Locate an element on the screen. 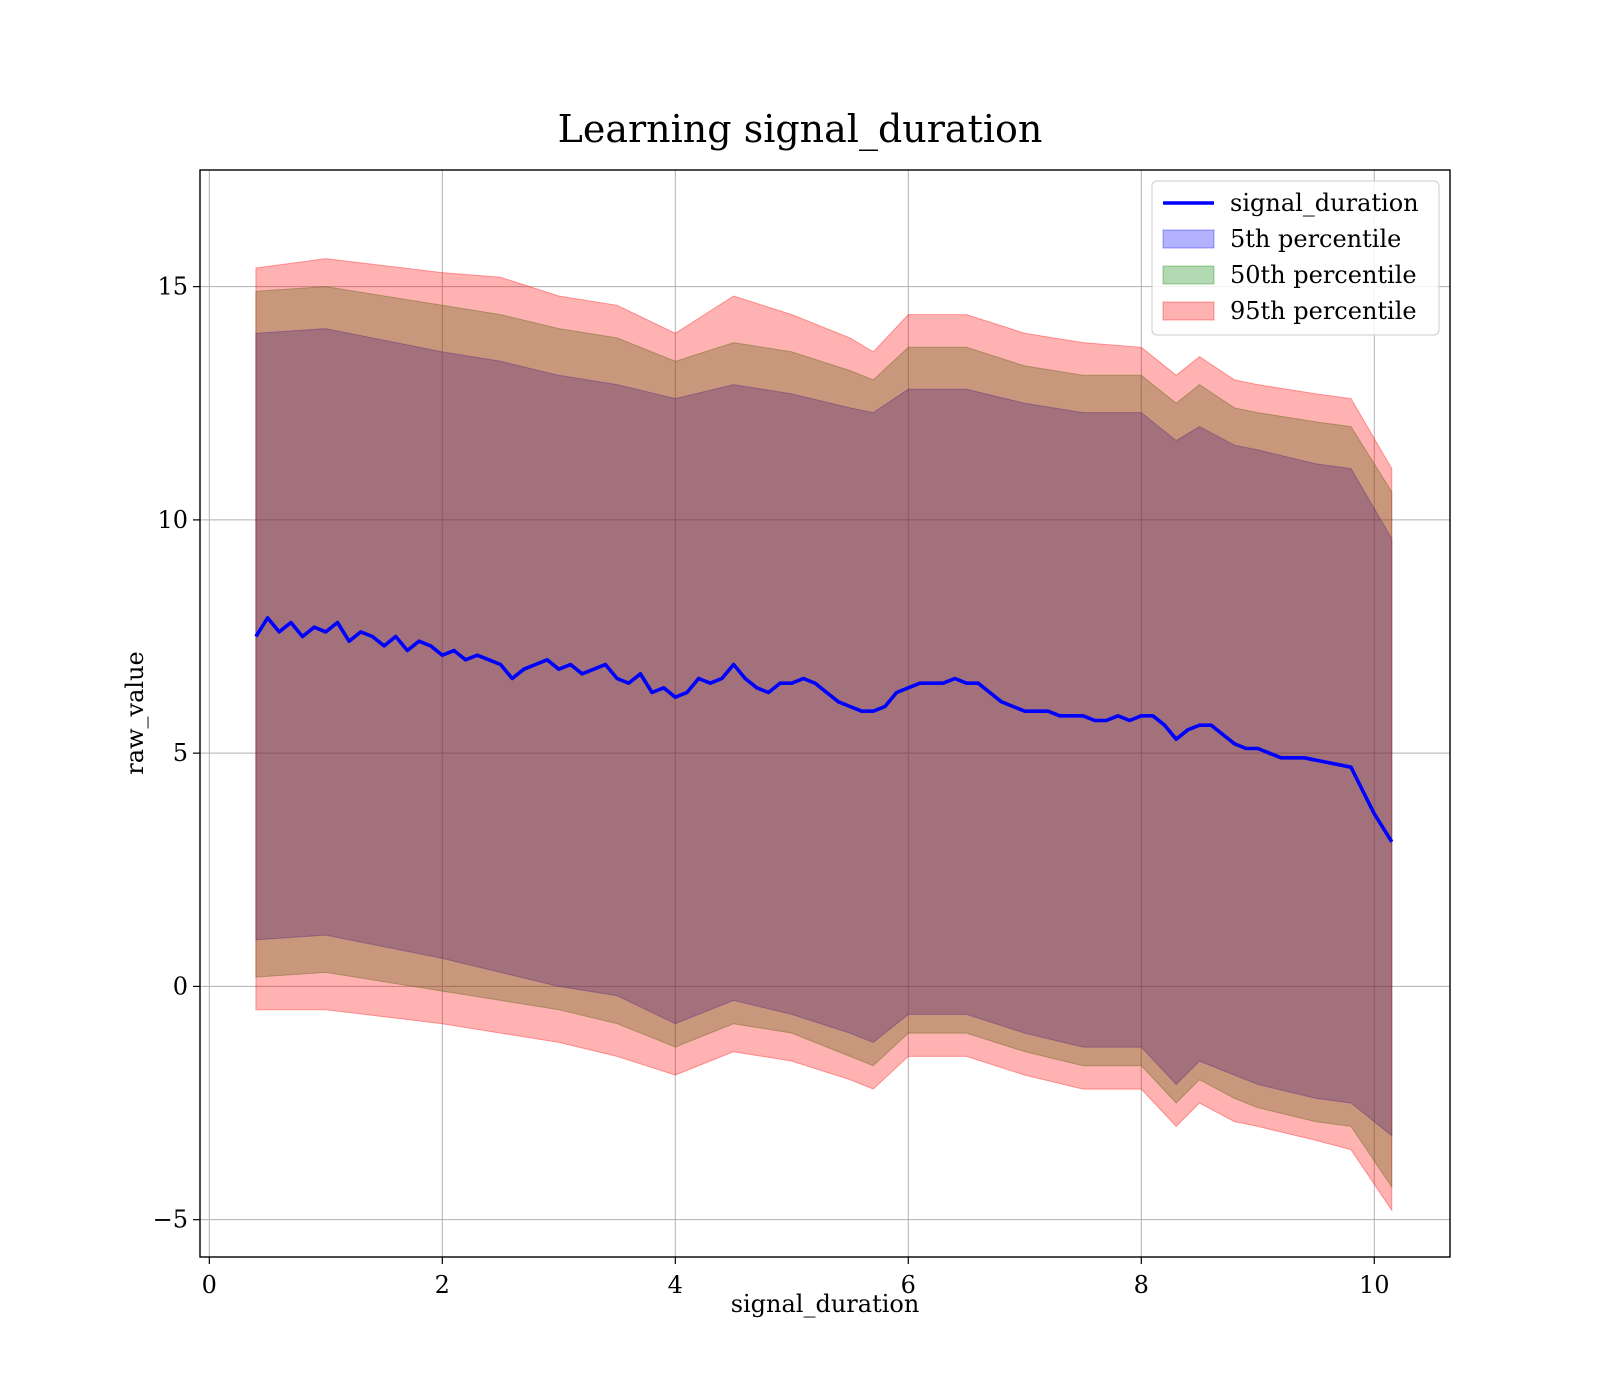 This screenshot has height=1400, width=1600. x-tick-label: 8 is located at coordinates (1141, 1285).